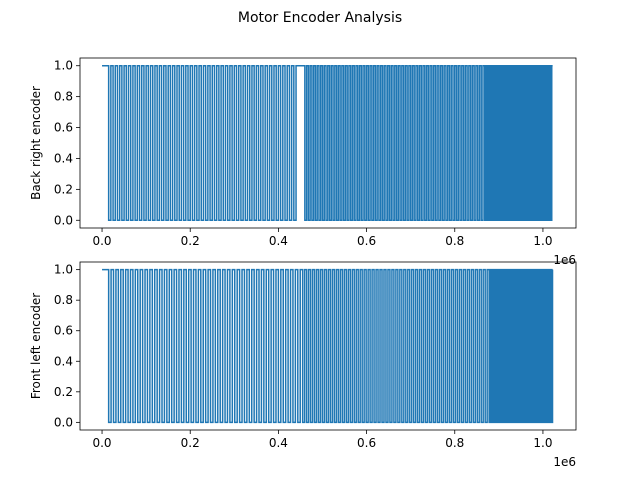 This screenshot has width=640, height=480. Describe the element at coordinates (36, 143) in the screenshot. I see `y-axis-label: Back right encoder` at that location.